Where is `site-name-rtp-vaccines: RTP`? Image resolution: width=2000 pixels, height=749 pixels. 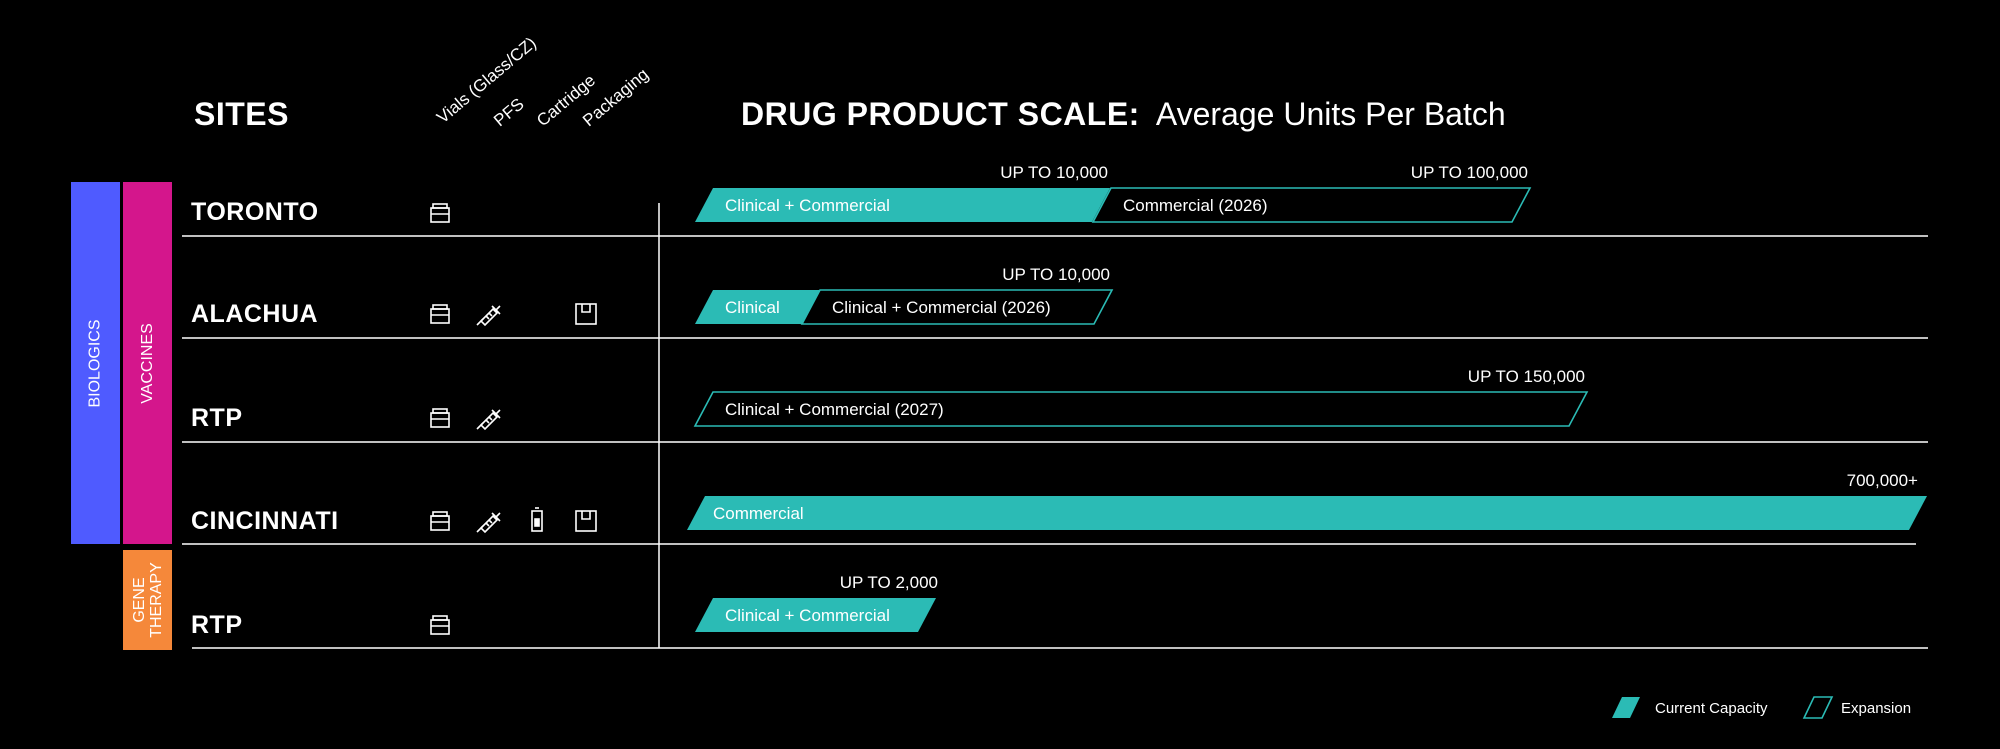
site-name-rtp-vaccines: RTP is located at coordinates (217, 418).